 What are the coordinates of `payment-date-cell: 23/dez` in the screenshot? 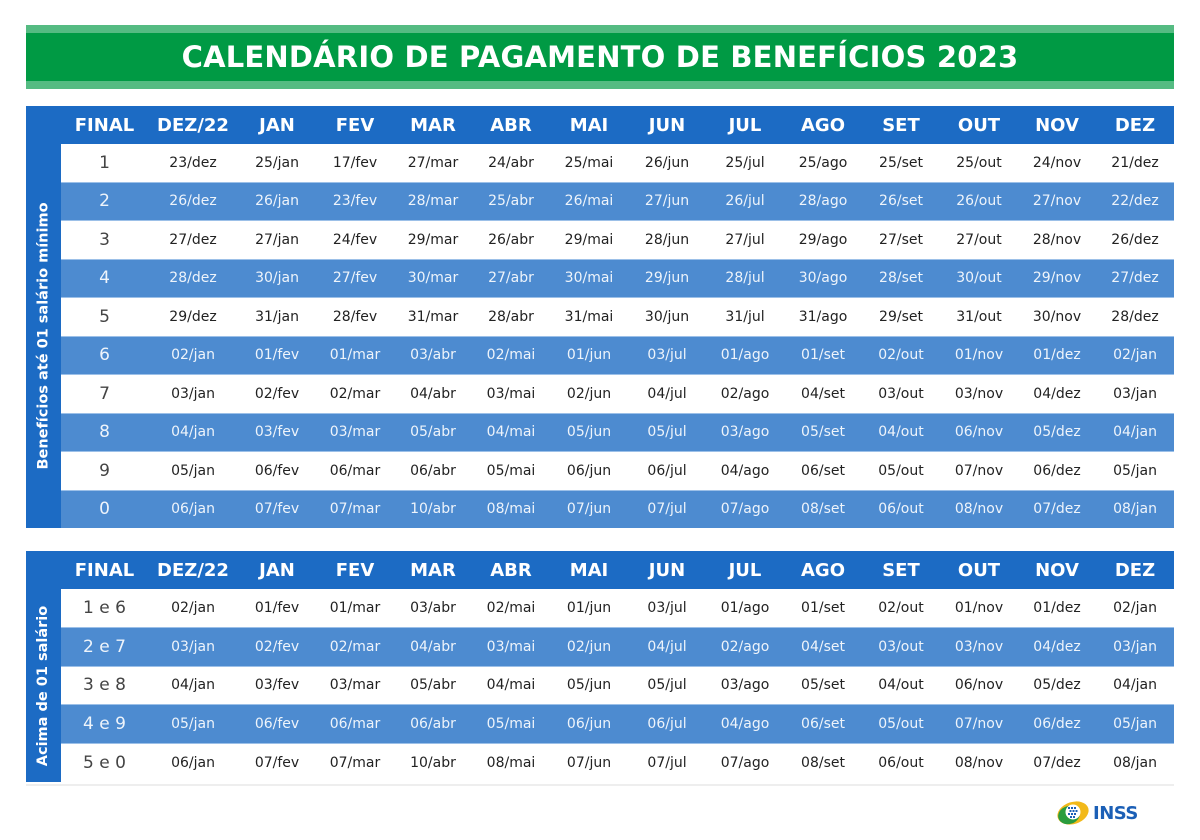 It's located at (193, 162).